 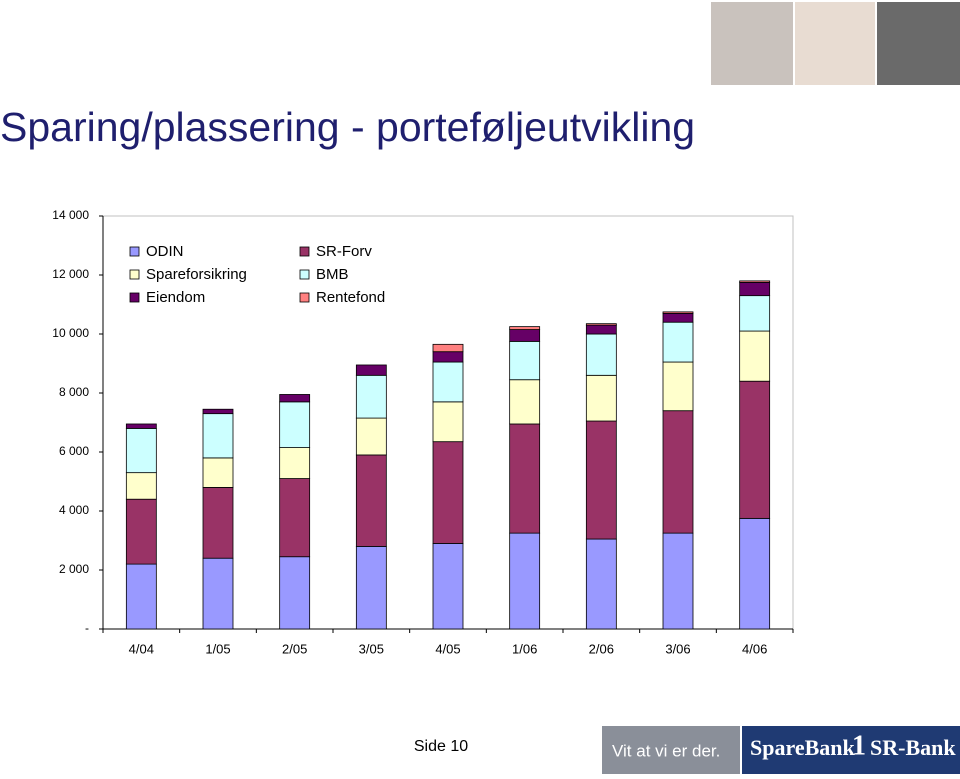 I want to click on brand-box, so click(x=851, y=750).